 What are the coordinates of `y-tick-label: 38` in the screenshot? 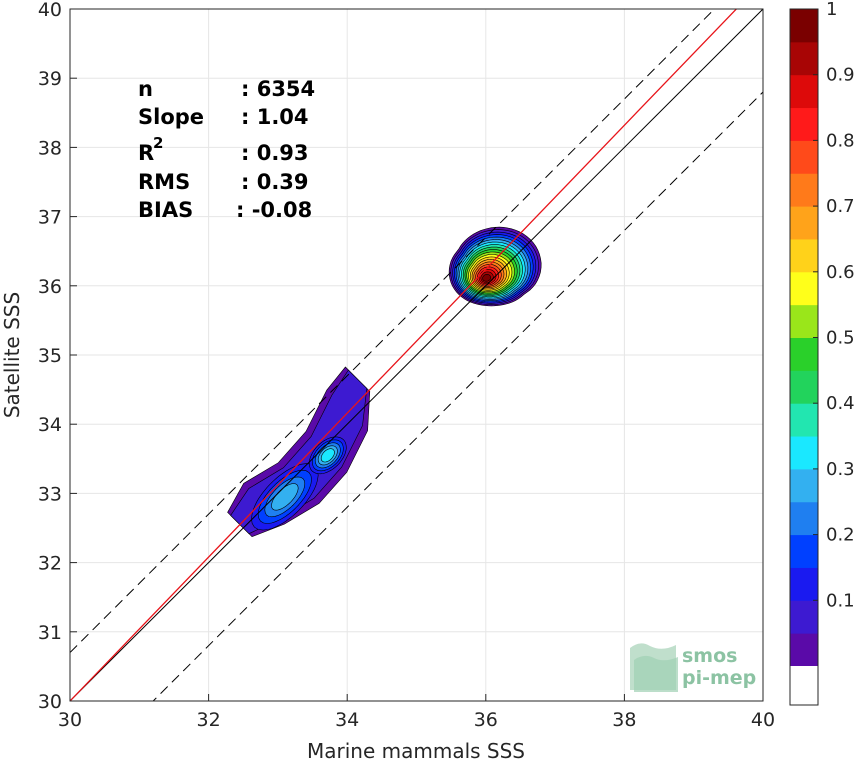 It's located at (50, 148).